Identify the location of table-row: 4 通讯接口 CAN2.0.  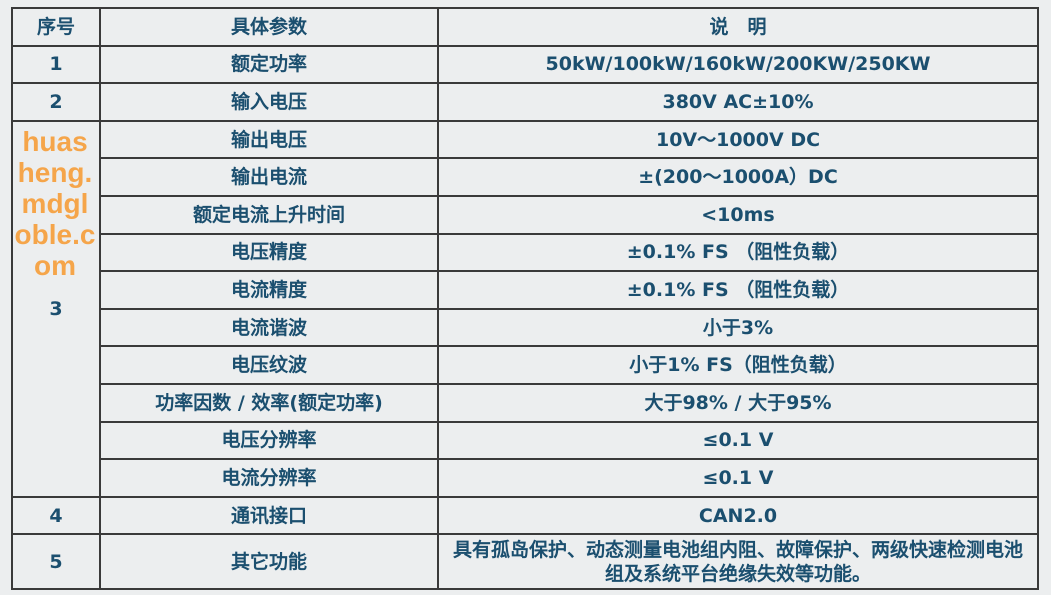
(525, 515).